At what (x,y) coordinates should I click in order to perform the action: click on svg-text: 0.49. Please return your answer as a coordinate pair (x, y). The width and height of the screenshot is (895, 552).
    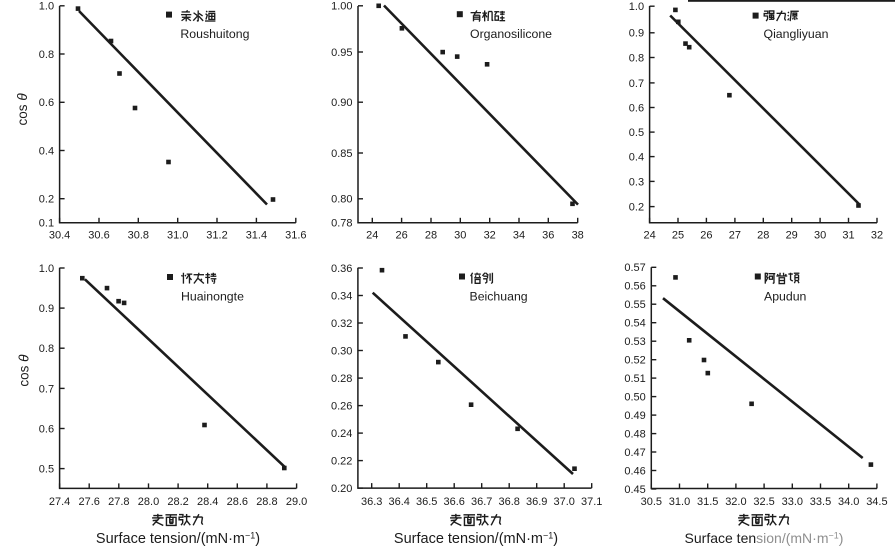
    Looking at the image, I should click on (634, 416).